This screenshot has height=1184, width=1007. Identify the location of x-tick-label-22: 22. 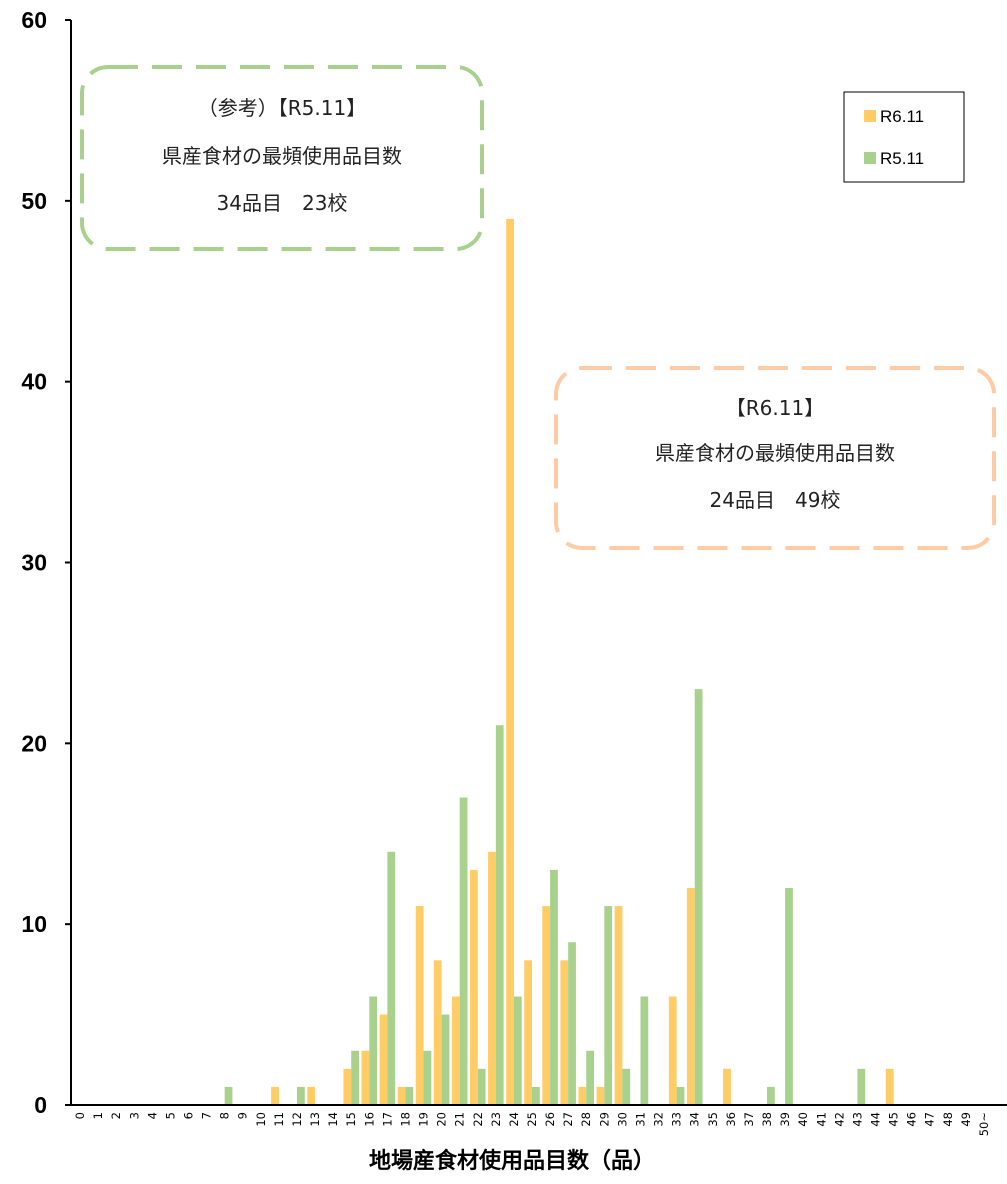
(478, 1119).